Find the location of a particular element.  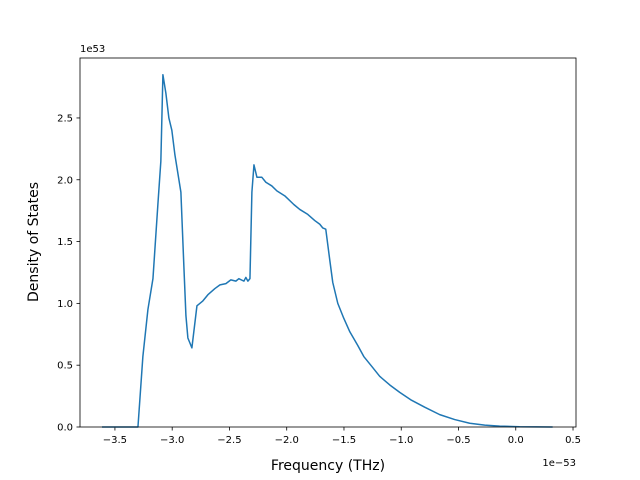

x-tick-label: −2.0 is located at coordinates (287, 440).